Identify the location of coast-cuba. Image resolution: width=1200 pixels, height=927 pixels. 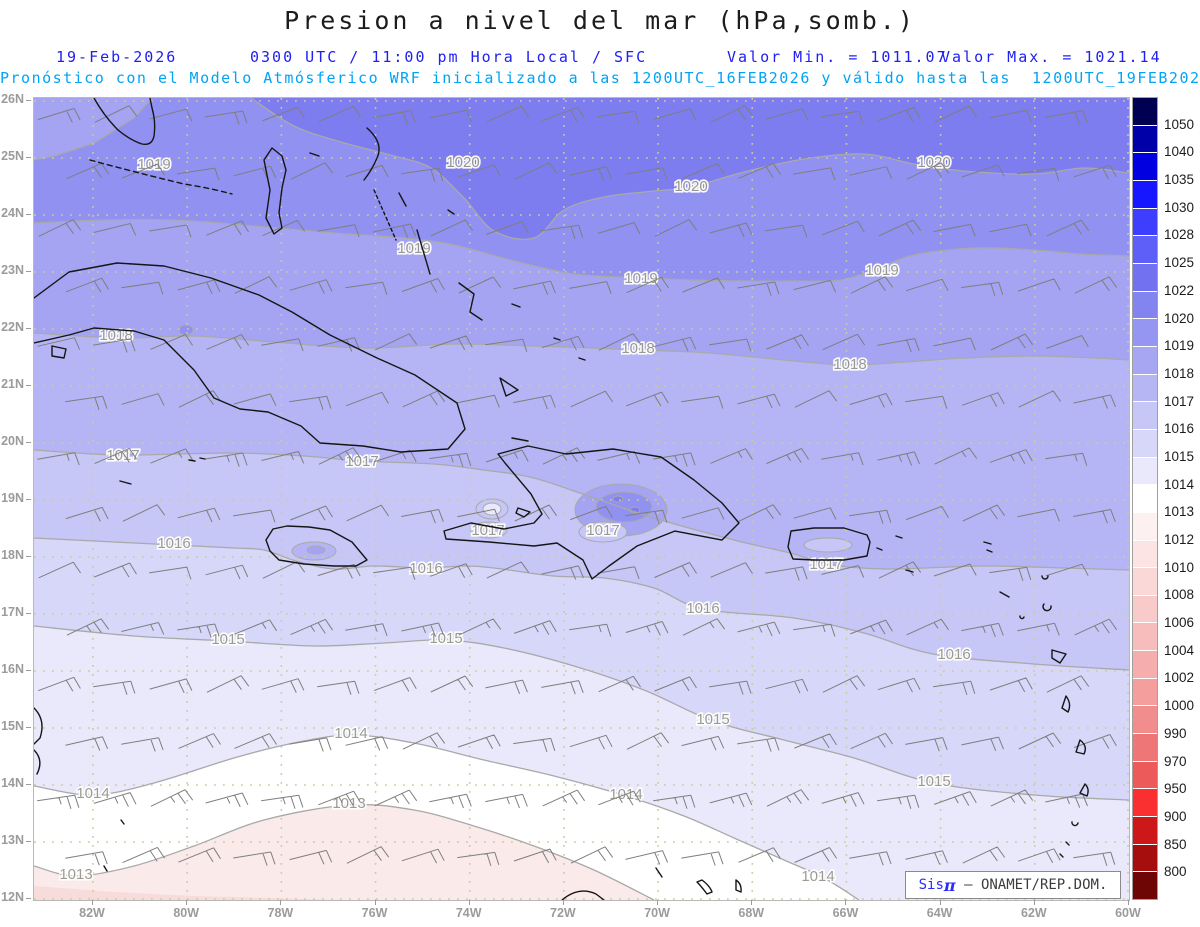
(249, 357).